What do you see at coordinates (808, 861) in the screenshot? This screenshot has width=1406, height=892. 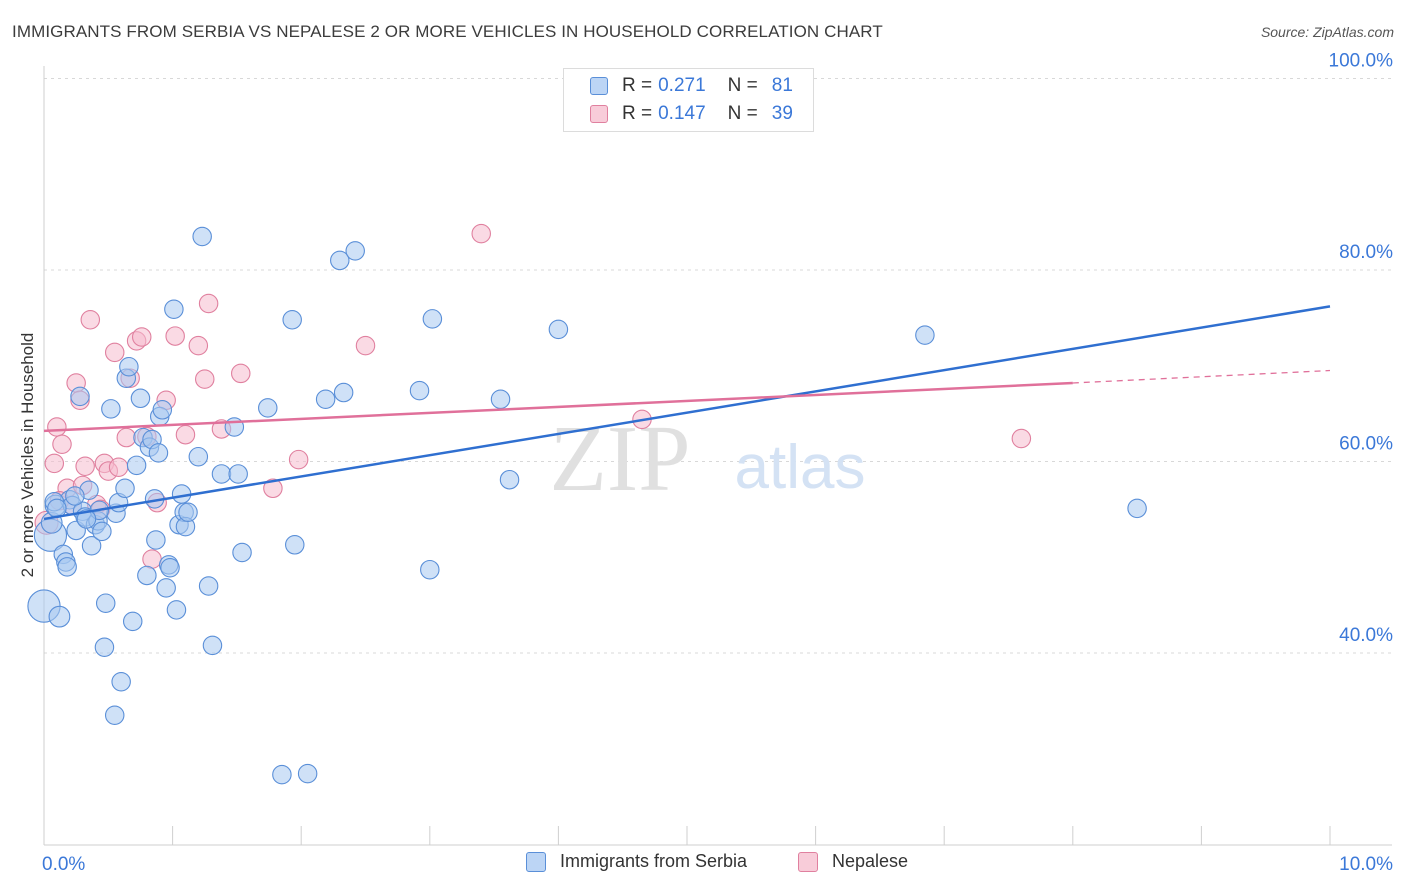 I see `nepalese-legend-swatch` at bounding box center [808, 861].